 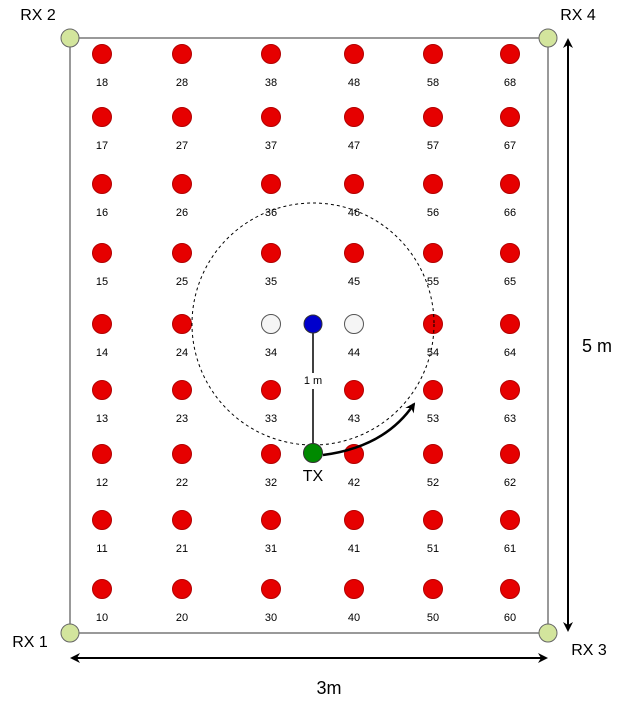 I want to click on grid-label: 37, so click(x=271, y=146).